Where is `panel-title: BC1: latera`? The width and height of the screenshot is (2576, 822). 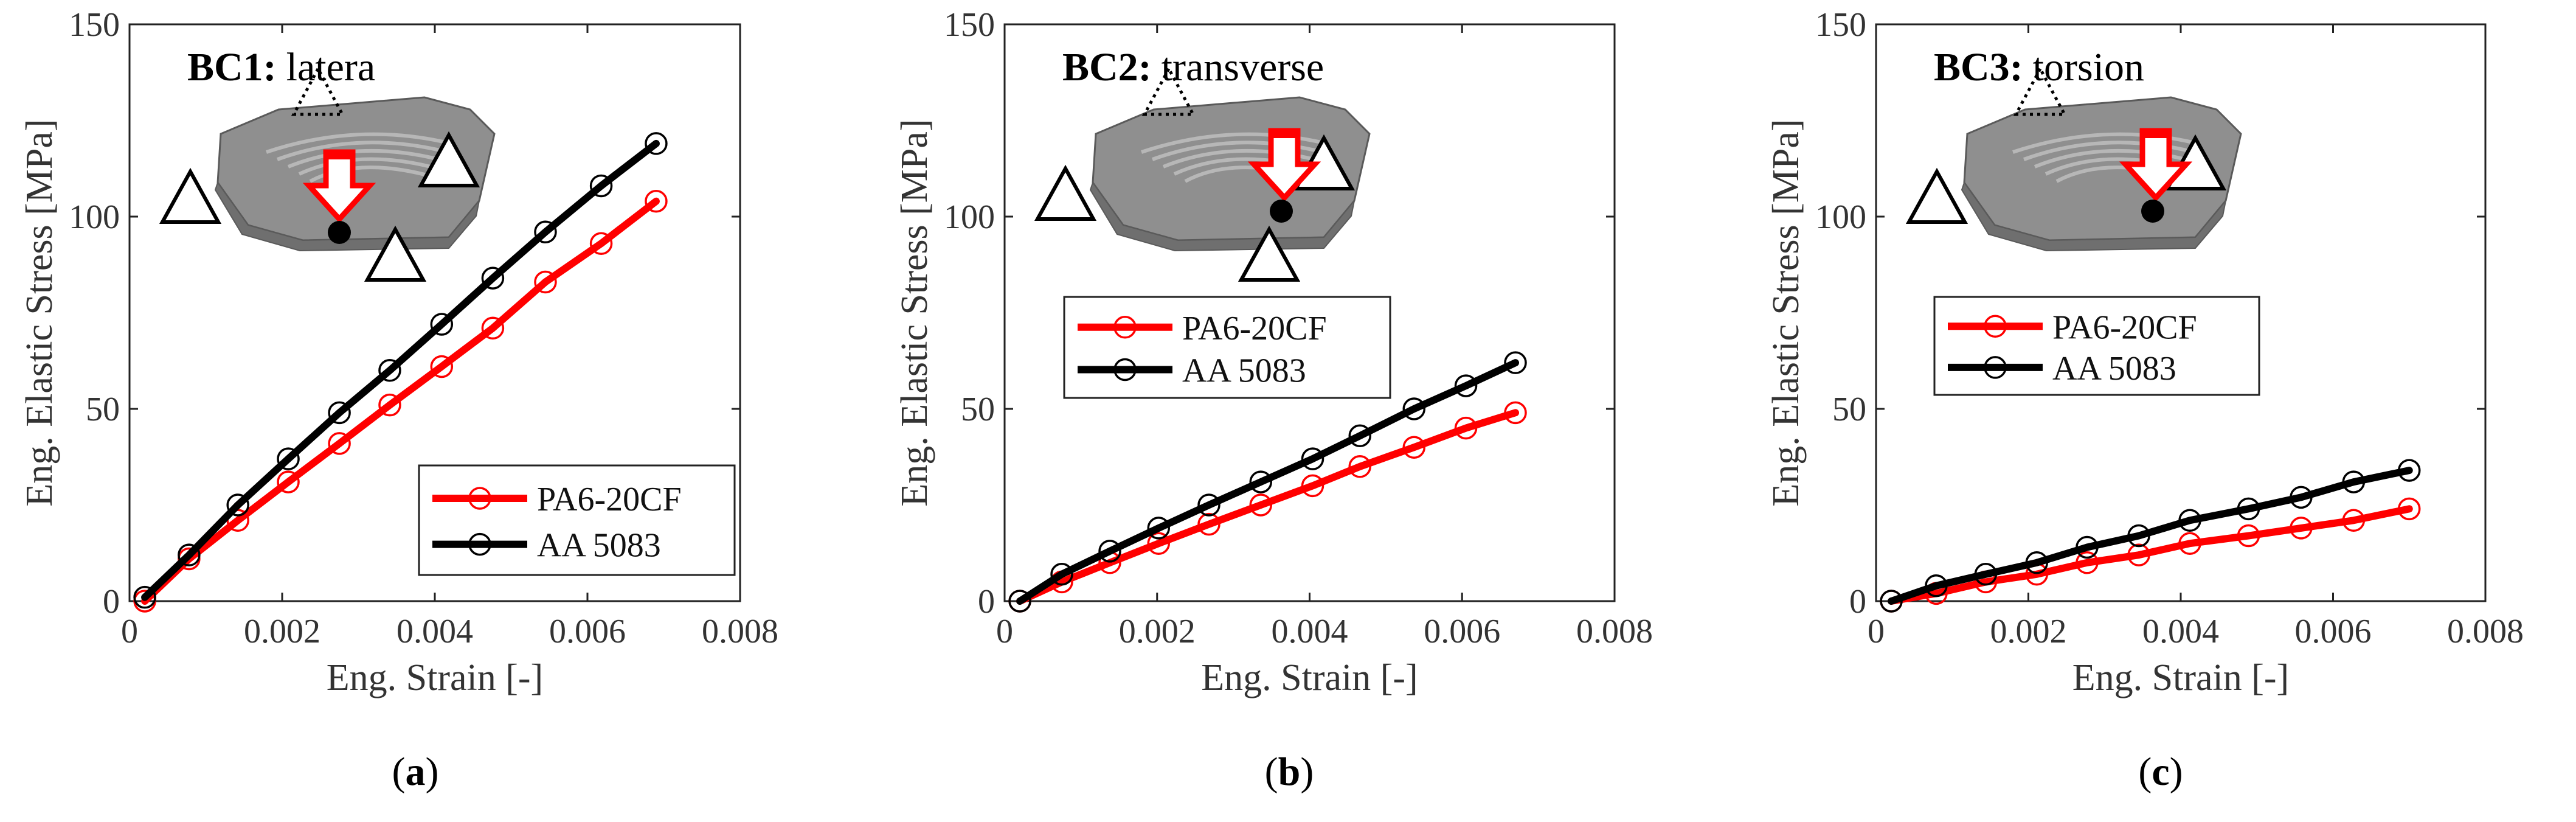
panel-title: BC1: latera is located at coordinates (281, 67).